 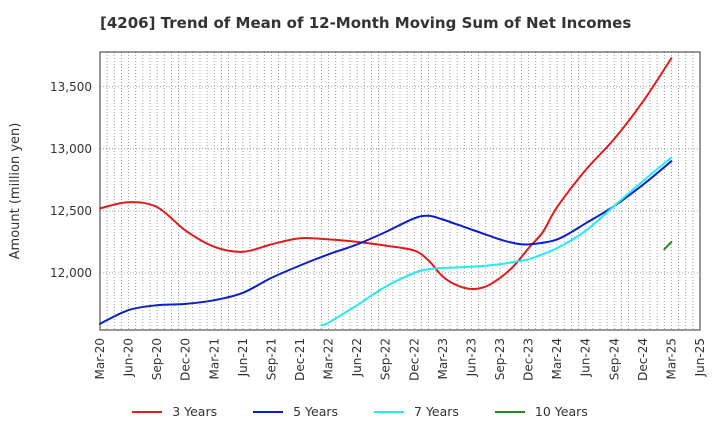 What do you see at coordinates (243, 357) in the screenshot?
I see `x-tick-label: Jun-21` at bounding box center [243, 357].